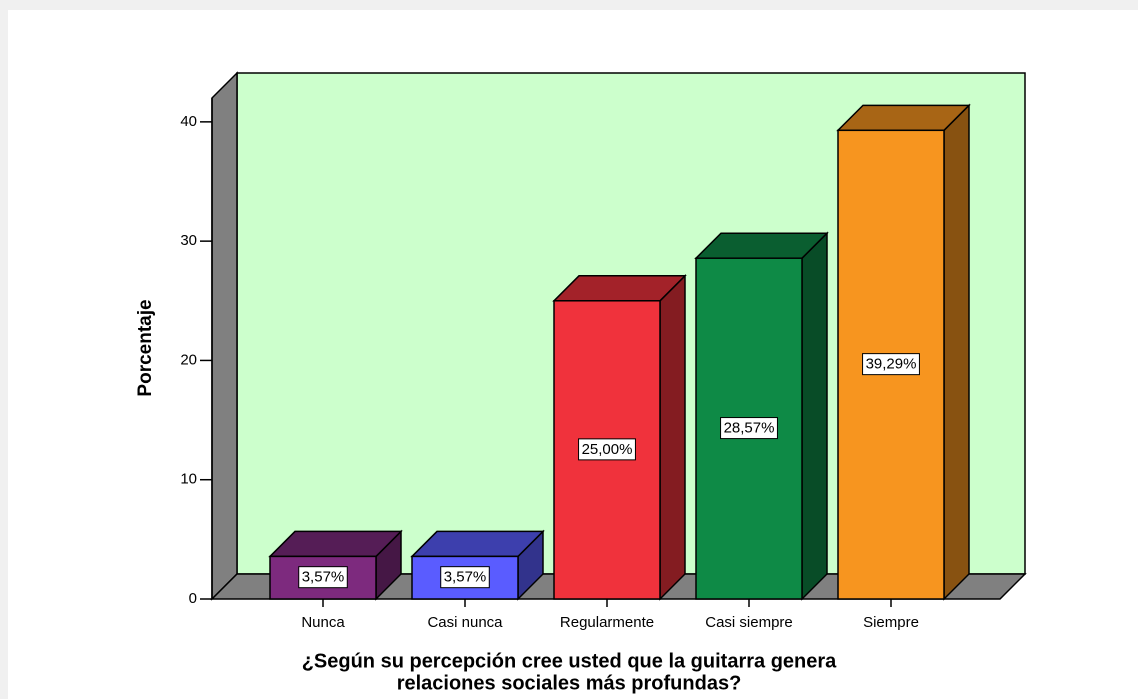  Describe the element at coordinates (188, 479) in the screenshot. I see `y-tick-label: 10` at that location.